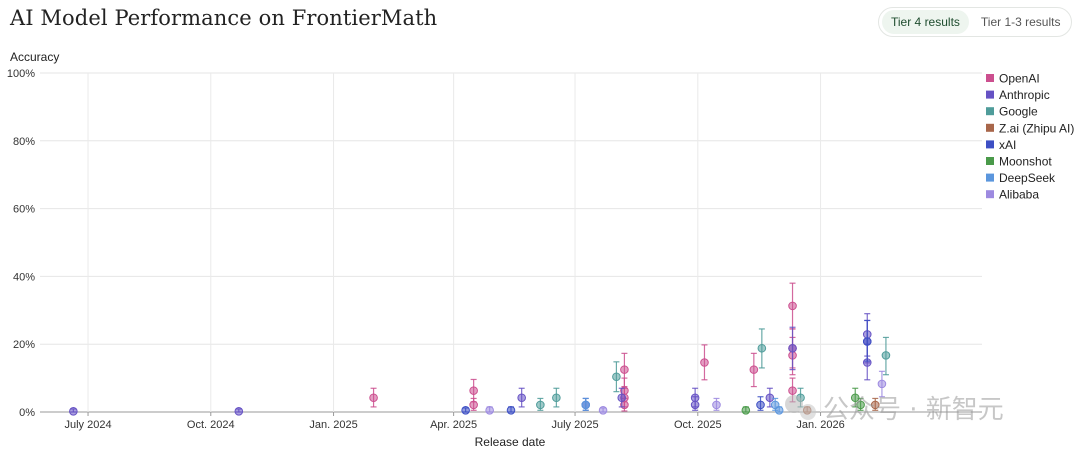  I want to click on series-openai, so click(583, 347).